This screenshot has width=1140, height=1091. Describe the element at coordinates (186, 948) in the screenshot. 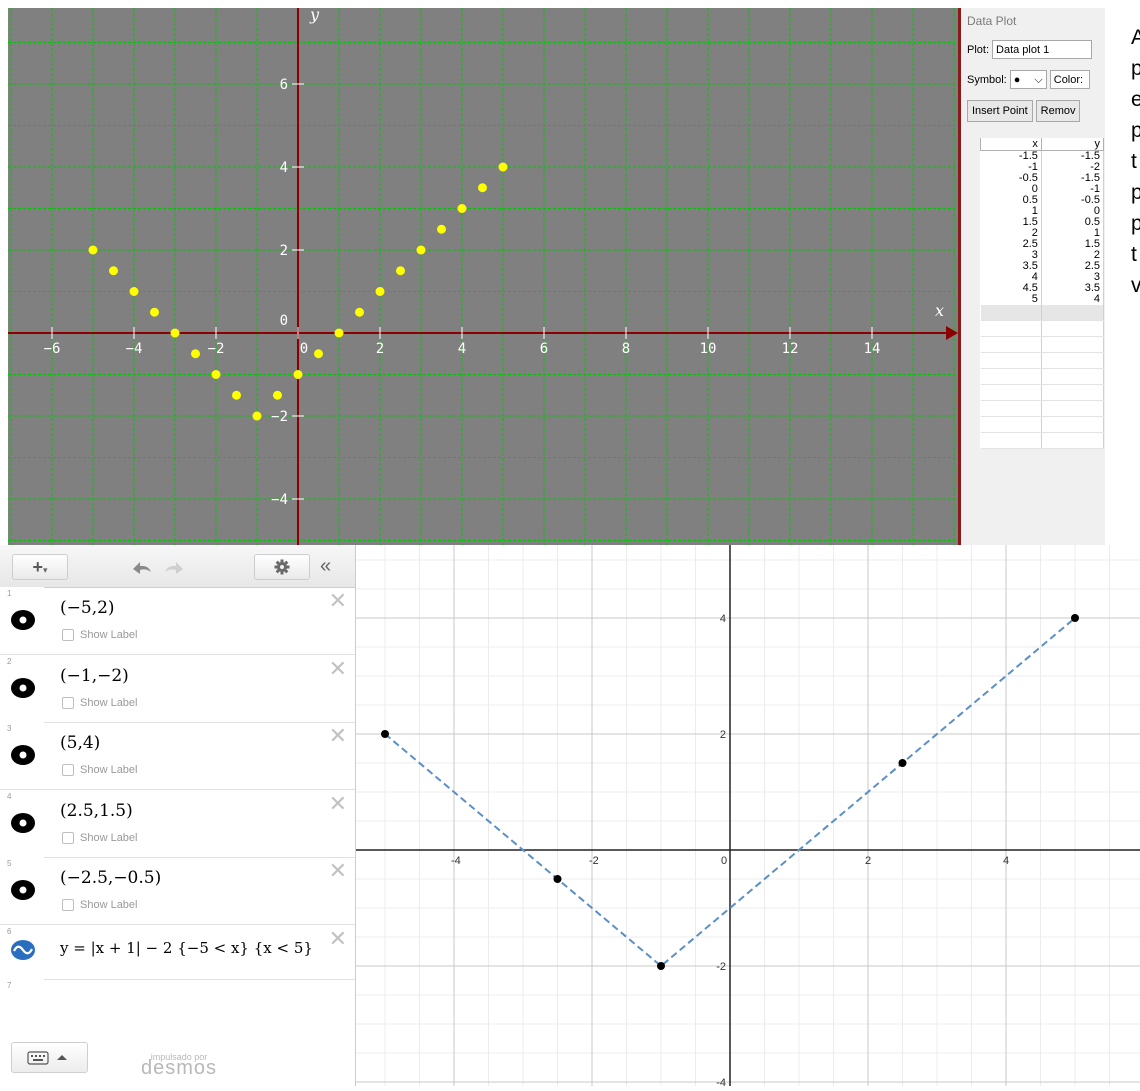

I see `expression-latex: y = |x + 1| − 2 {−5 < x} {x < 5}` at that location.